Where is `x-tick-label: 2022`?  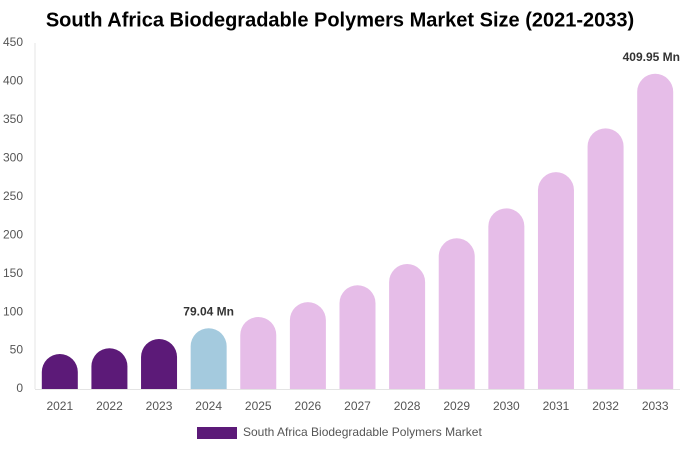
x-tick-label: 2022 is located at coordinates (109, 406).